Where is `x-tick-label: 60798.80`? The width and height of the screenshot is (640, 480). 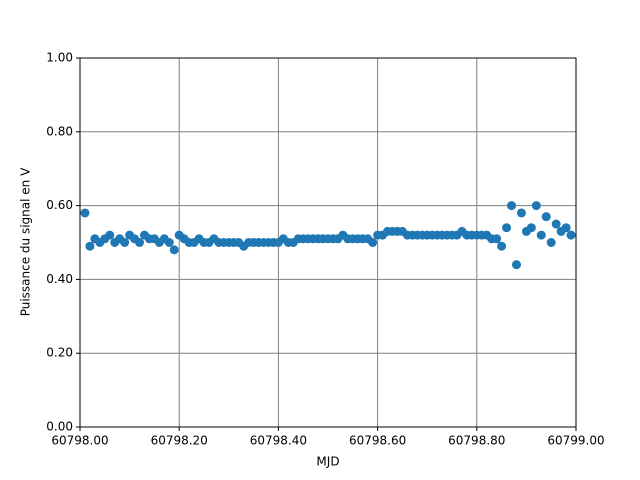
x-tick-label: 60798.80 is located at coordinates (476, 441).